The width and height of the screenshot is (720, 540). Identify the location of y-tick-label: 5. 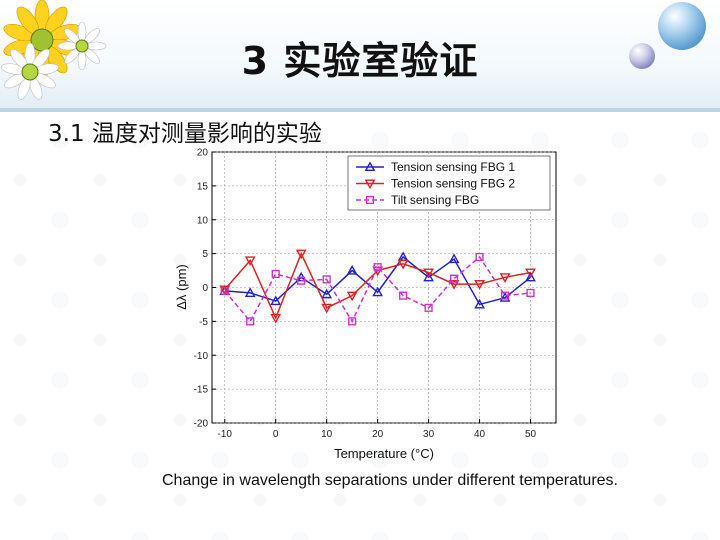
(205, 254).